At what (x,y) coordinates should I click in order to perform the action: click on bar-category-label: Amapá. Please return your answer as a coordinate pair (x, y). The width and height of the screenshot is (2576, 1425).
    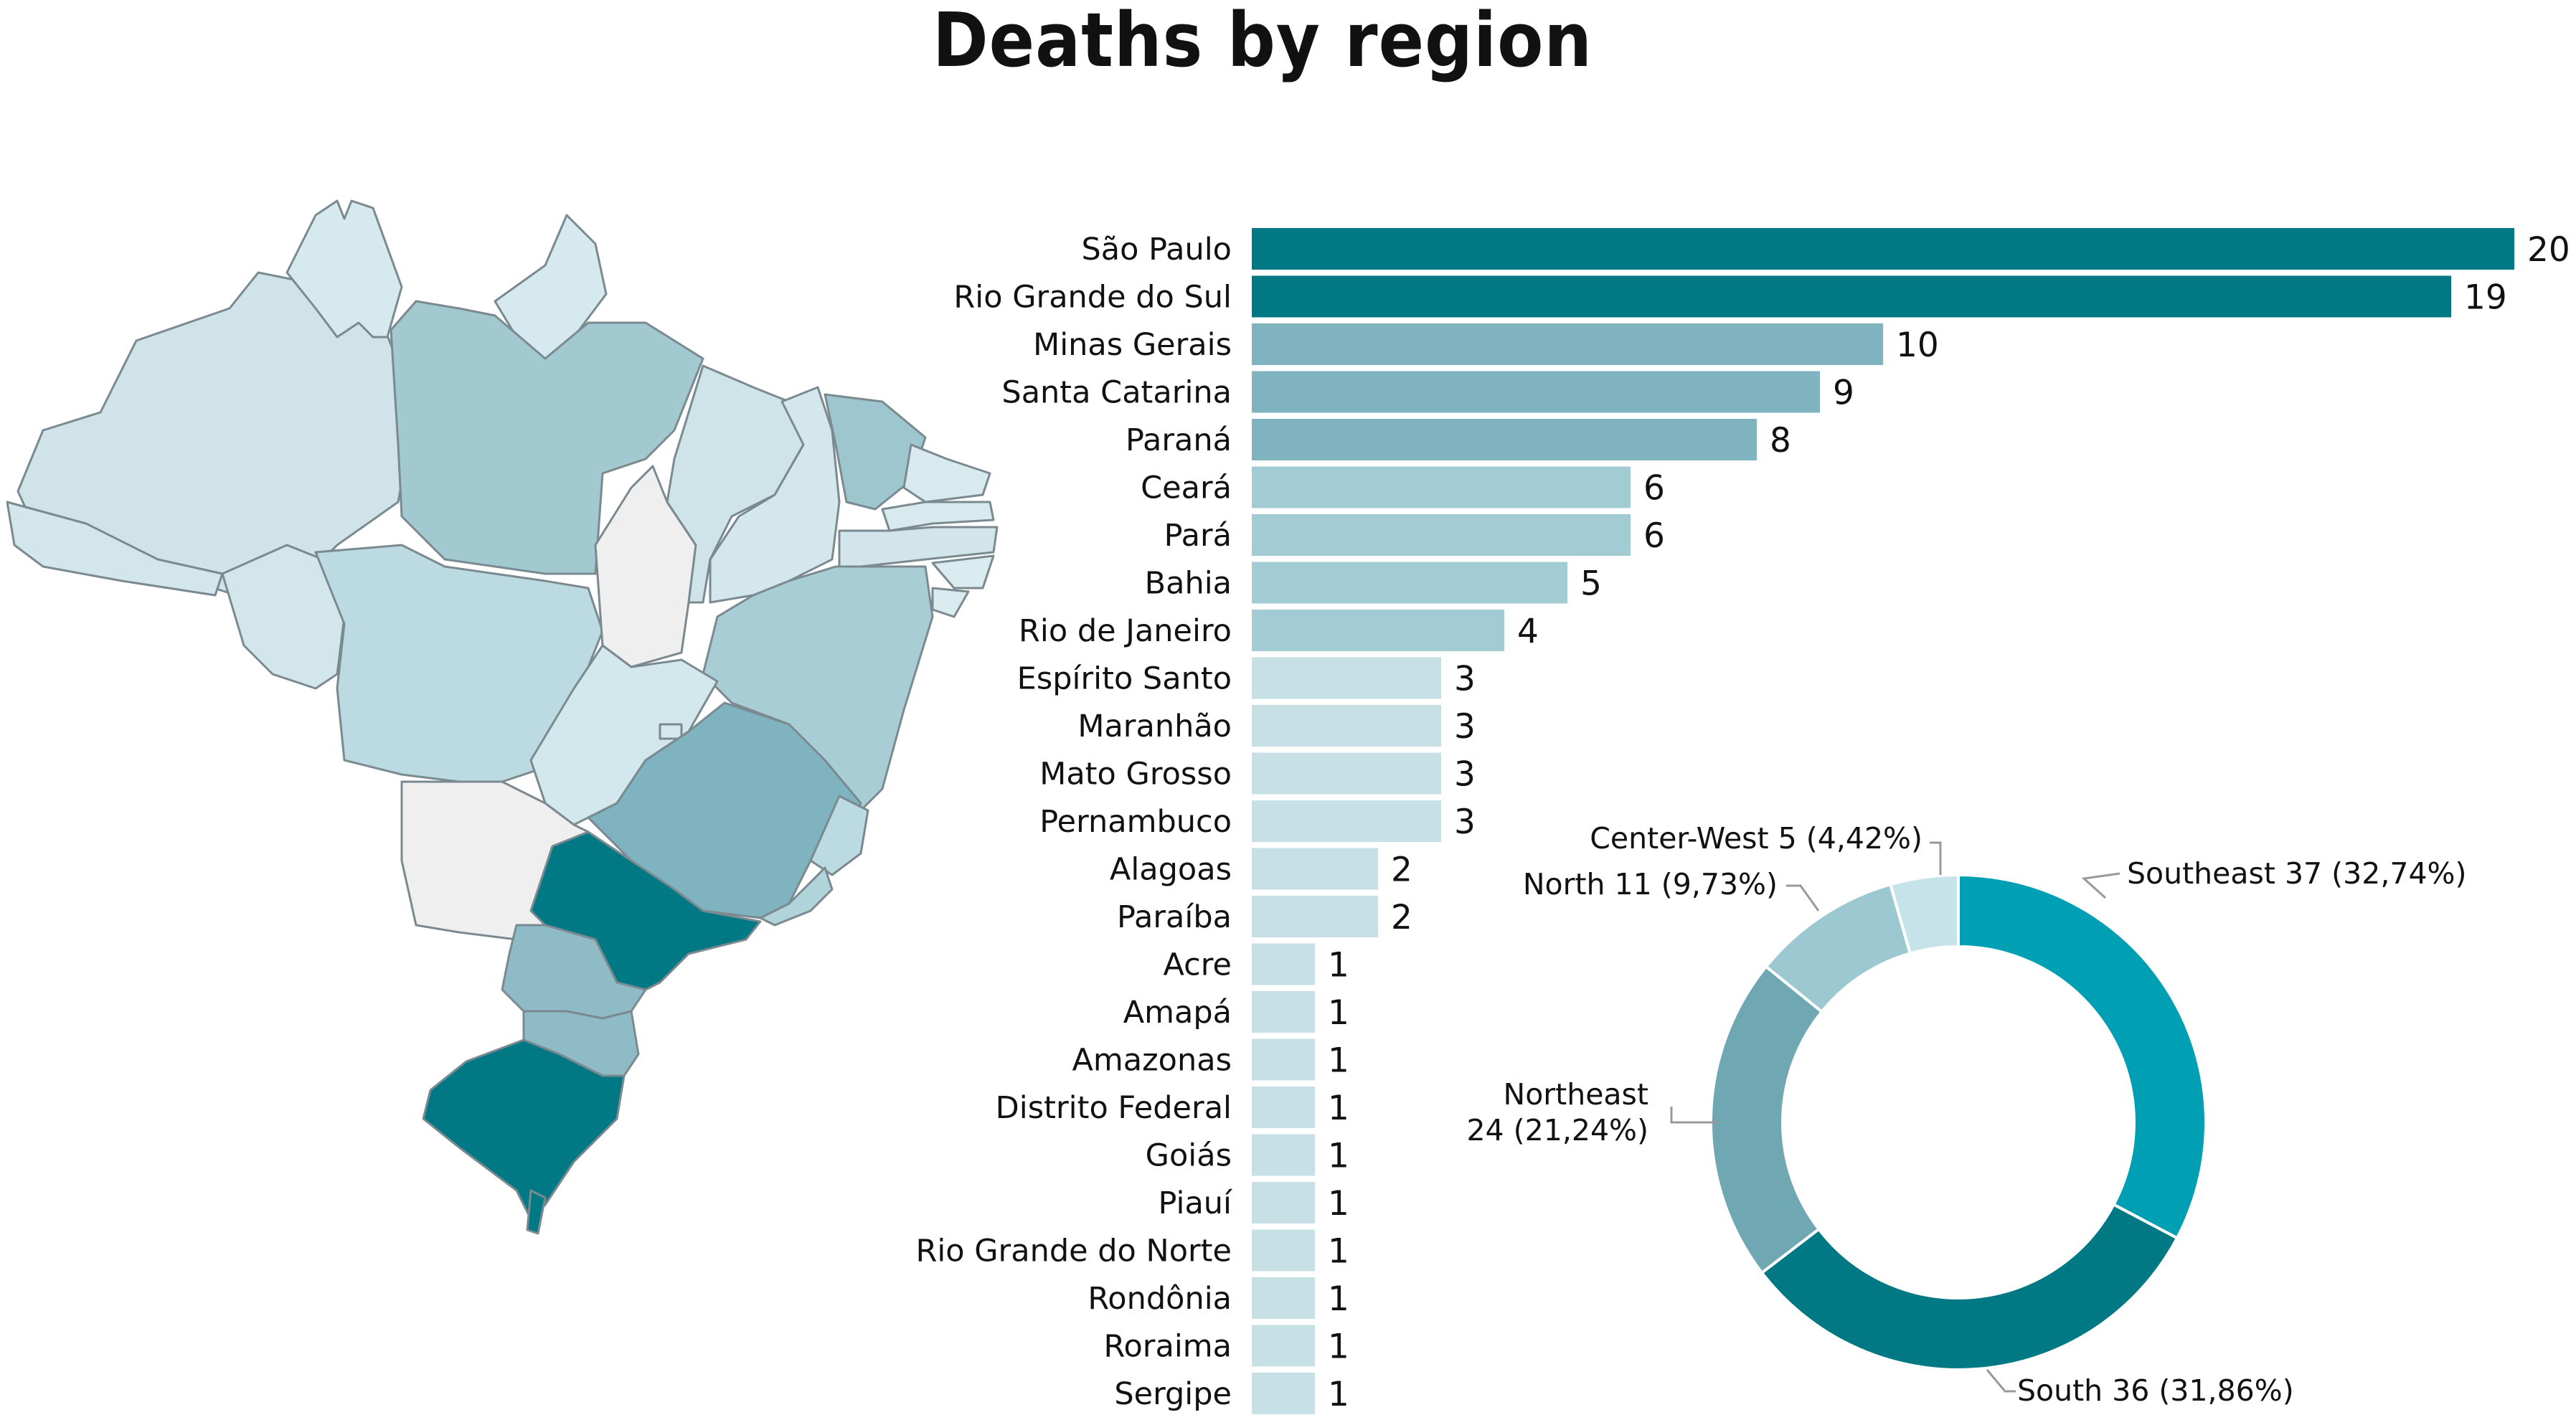
    Looking at the image, I should click on (1177, 1013).